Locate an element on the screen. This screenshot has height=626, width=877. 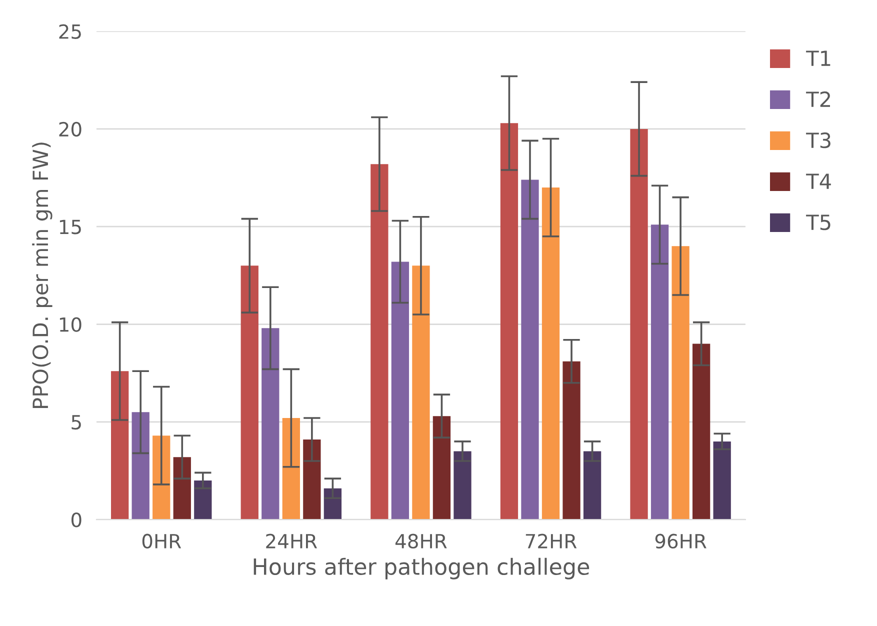
y-tick-label: 10 is located at coordinates (71, 324).